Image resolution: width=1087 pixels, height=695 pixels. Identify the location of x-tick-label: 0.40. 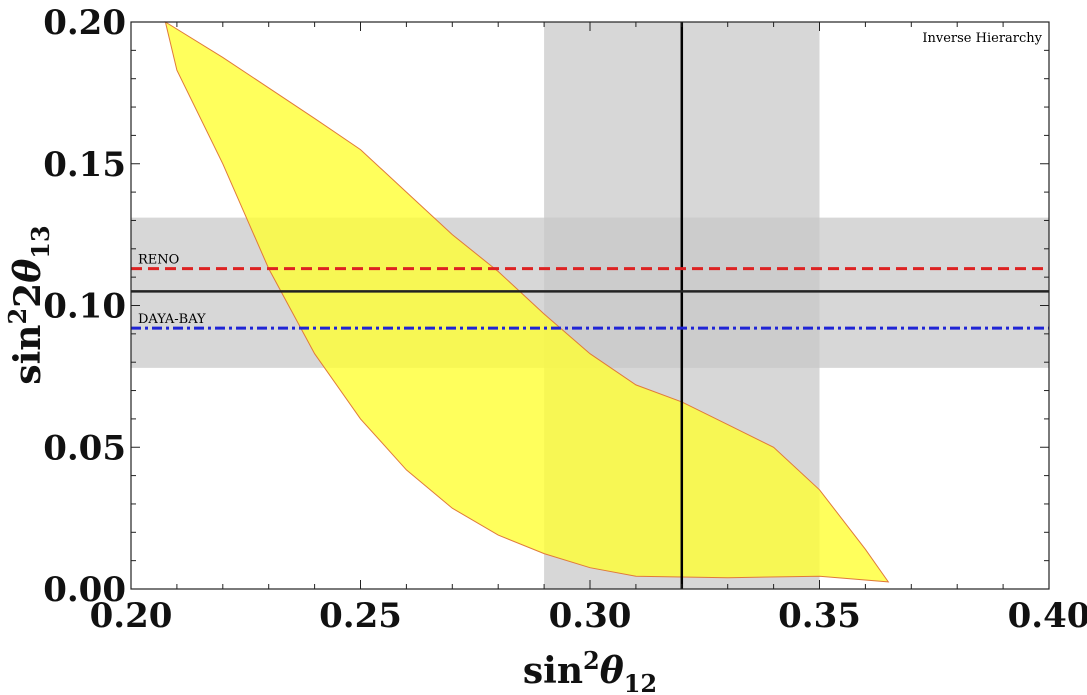
(1047, 616).